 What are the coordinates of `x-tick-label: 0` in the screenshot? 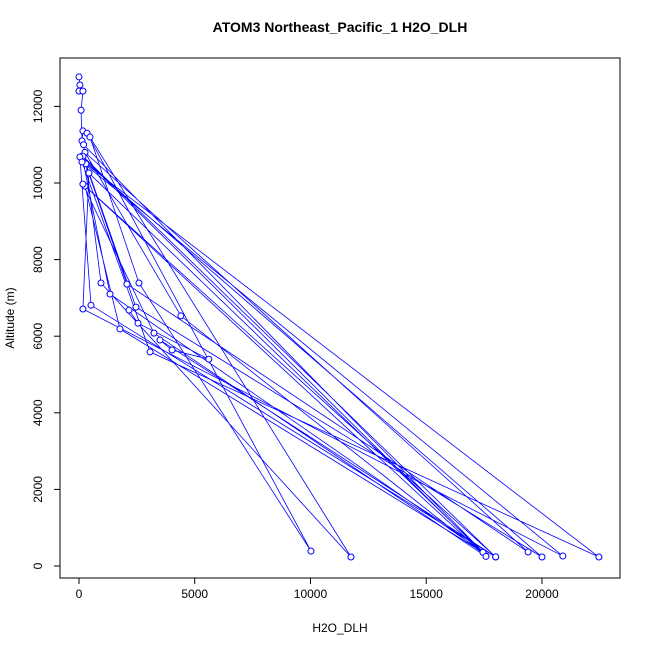 It's located at (79, 594).